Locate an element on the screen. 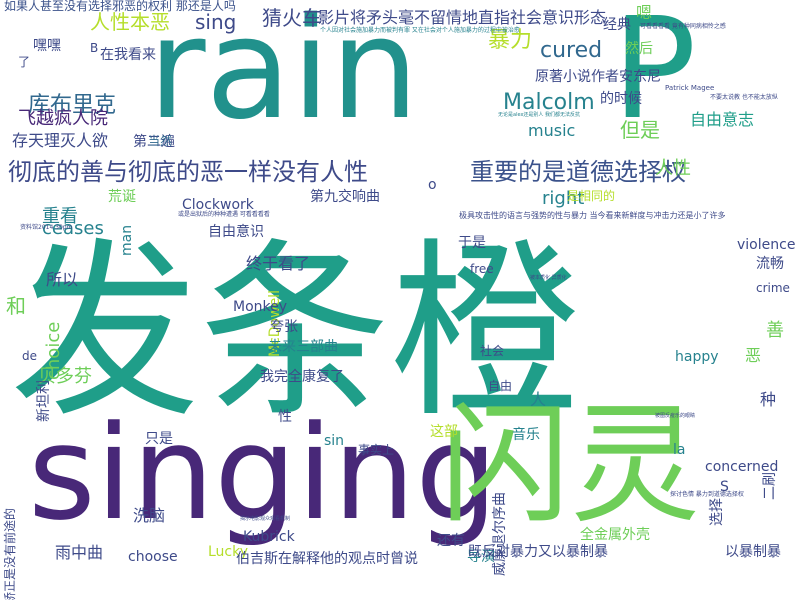 The image size is (800, 600). cloud-word: 第二遍 is located at coordinates (154, 142).